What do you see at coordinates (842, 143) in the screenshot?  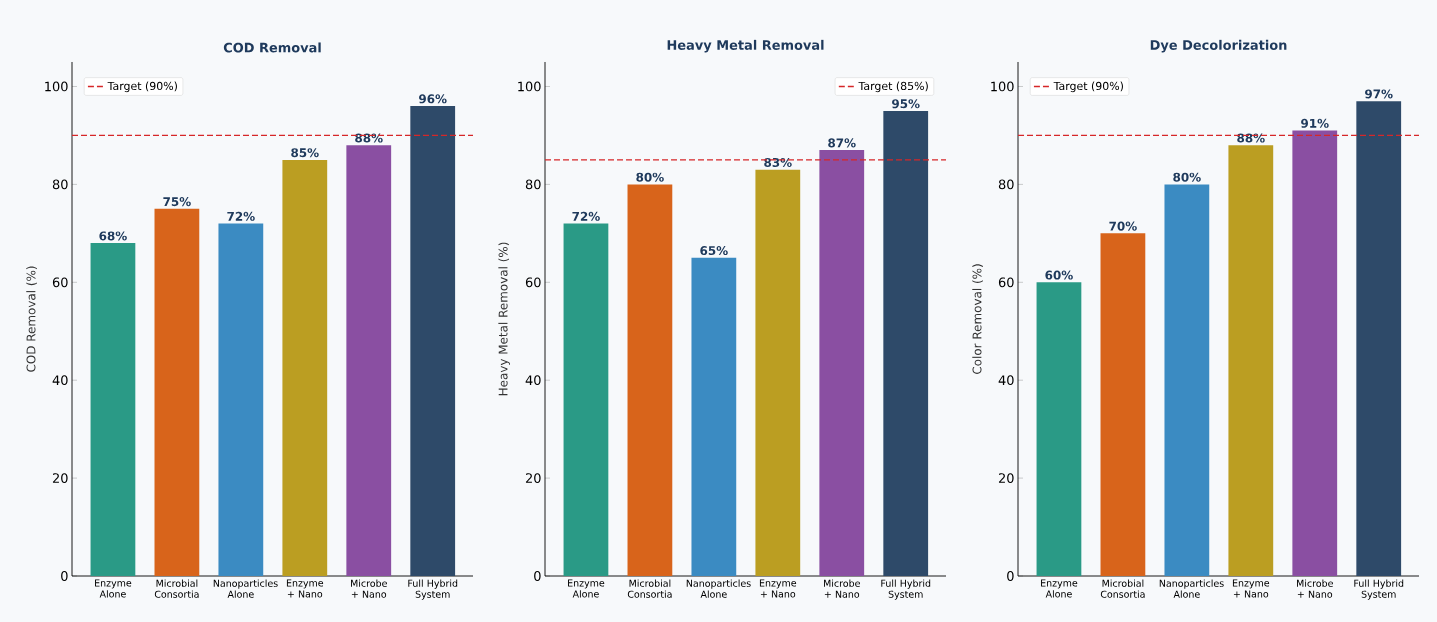 I see `data-label: 87%` at bounding box center [842, 143].